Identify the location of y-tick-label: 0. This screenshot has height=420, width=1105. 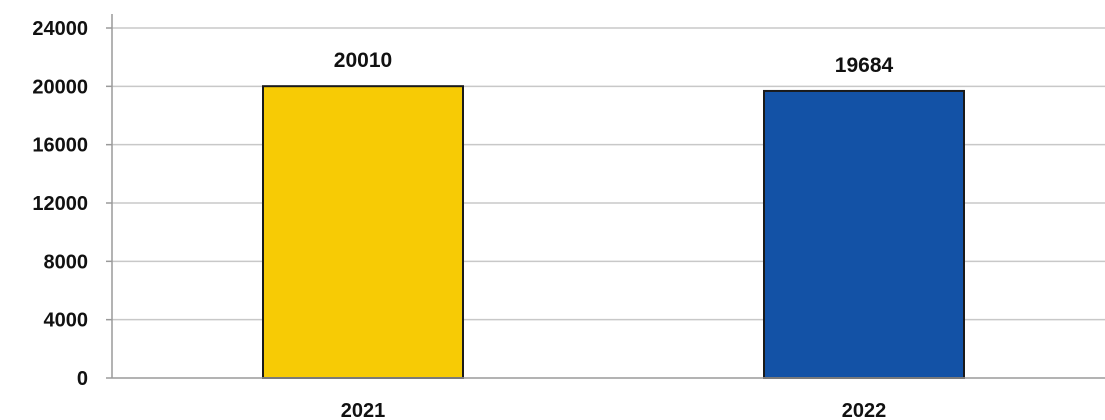
(82, 379).